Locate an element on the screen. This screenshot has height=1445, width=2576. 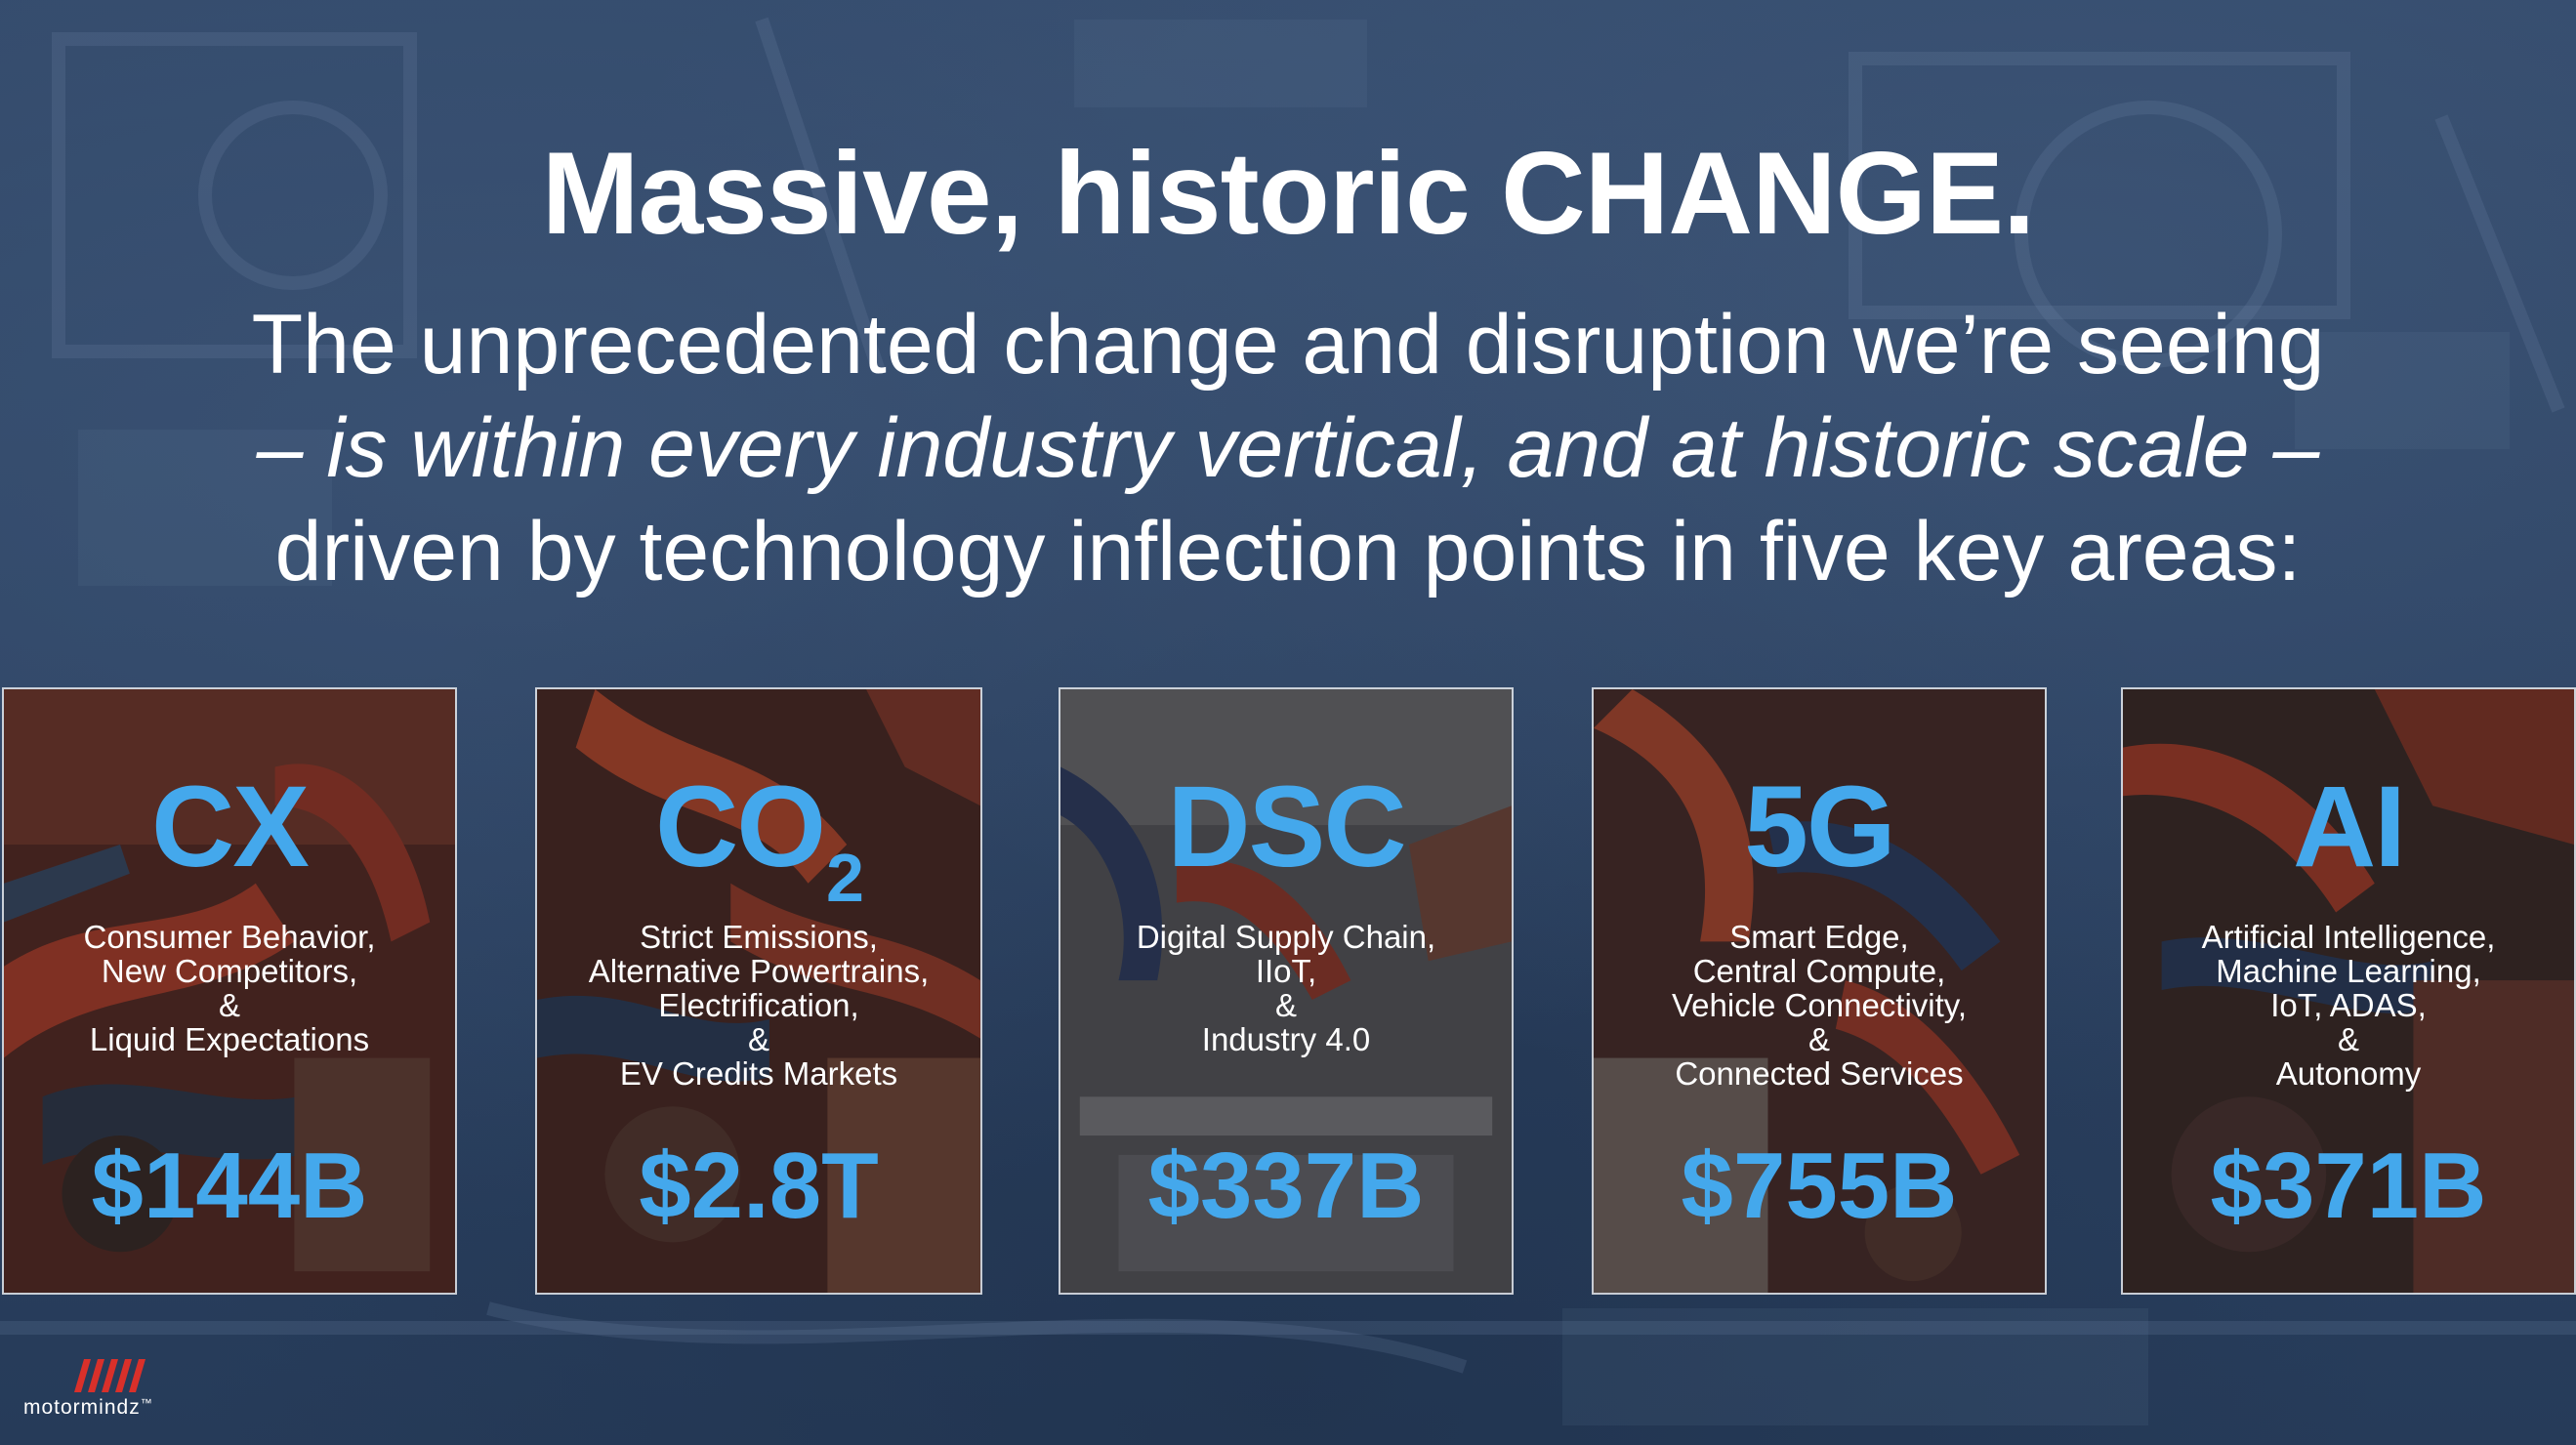
card-code: DSC is located at coordinates (1286, 827).